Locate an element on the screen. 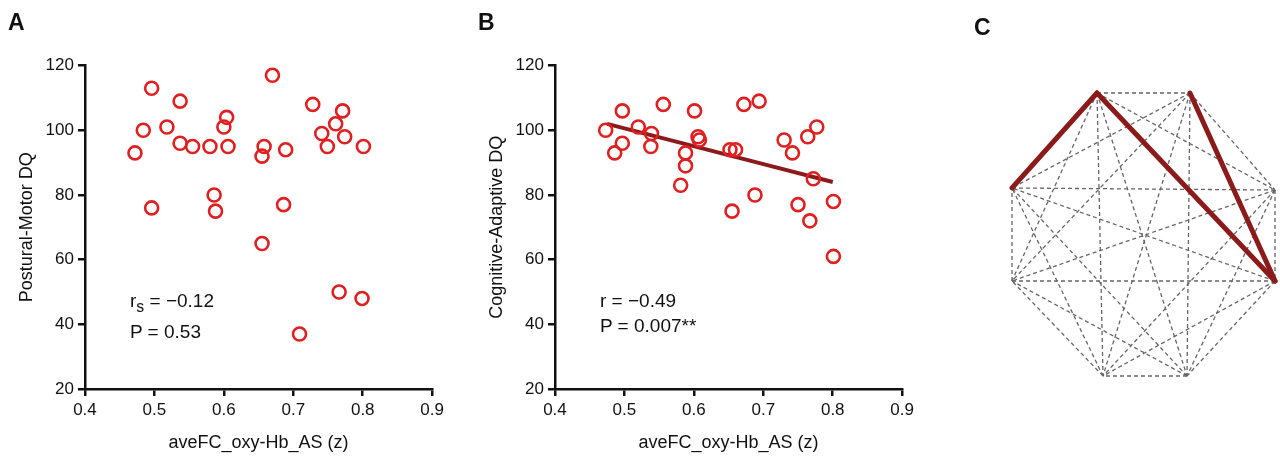 The width and height of the screenshot is (1280, 466). annotation: P = 0.53 is located at coordinates (166, 331).